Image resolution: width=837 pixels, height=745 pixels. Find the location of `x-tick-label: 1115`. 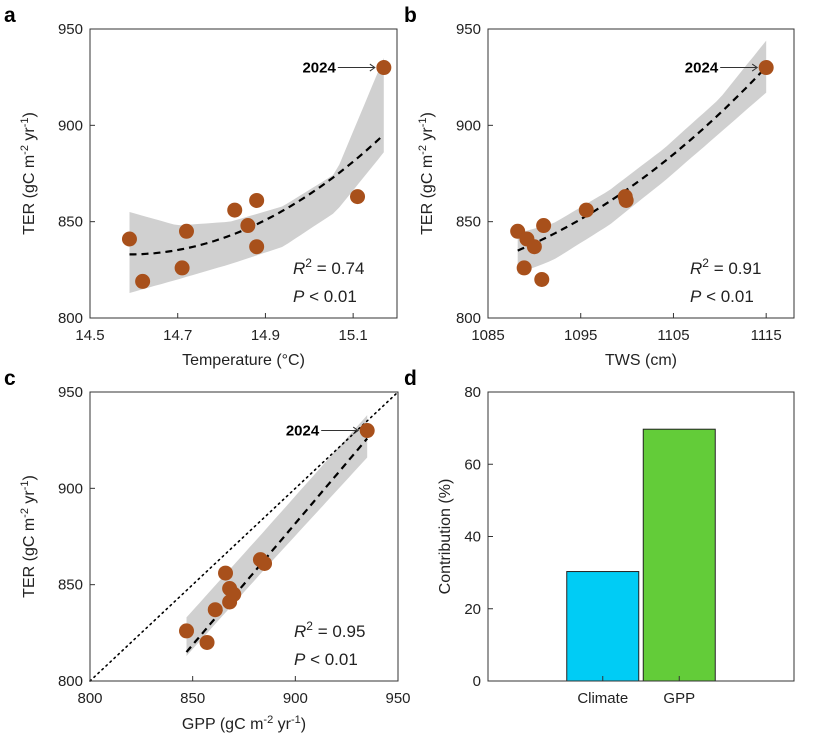

x-tick-label: 1115 is located at coordinates (766, 335).